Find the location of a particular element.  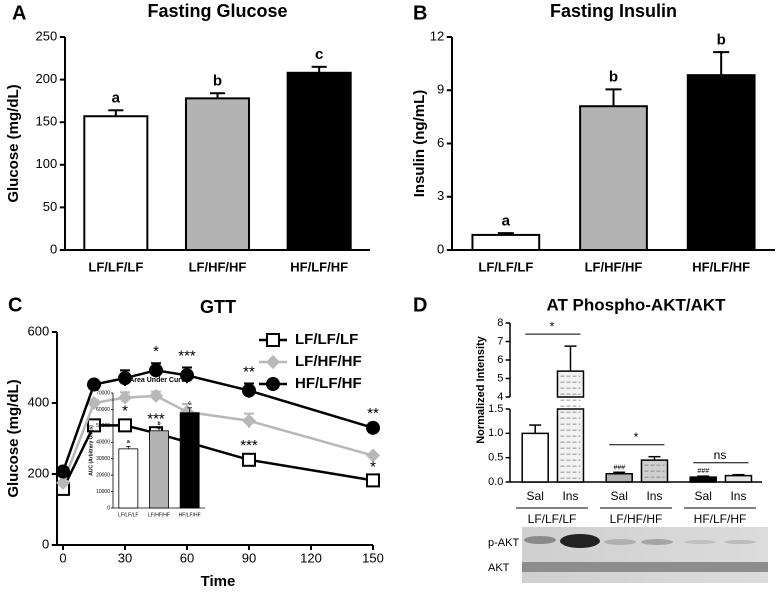

blot-background is located at coordinates (645, 555).